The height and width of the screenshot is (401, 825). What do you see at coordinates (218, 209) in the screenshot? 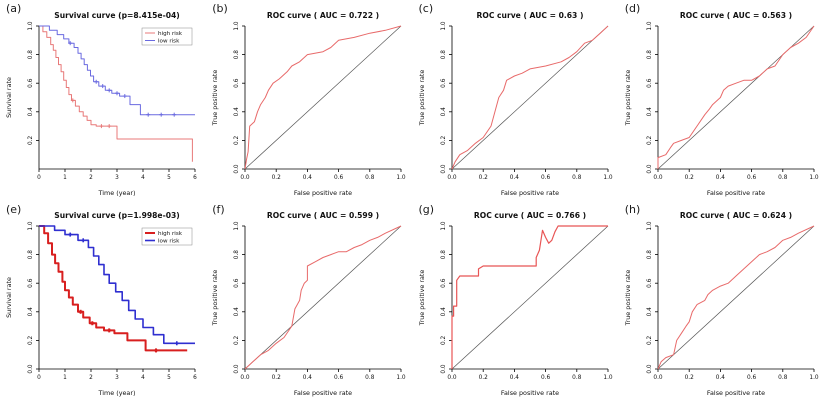
I see `panel-label-f: (f)` at bounding box center [218, 209].